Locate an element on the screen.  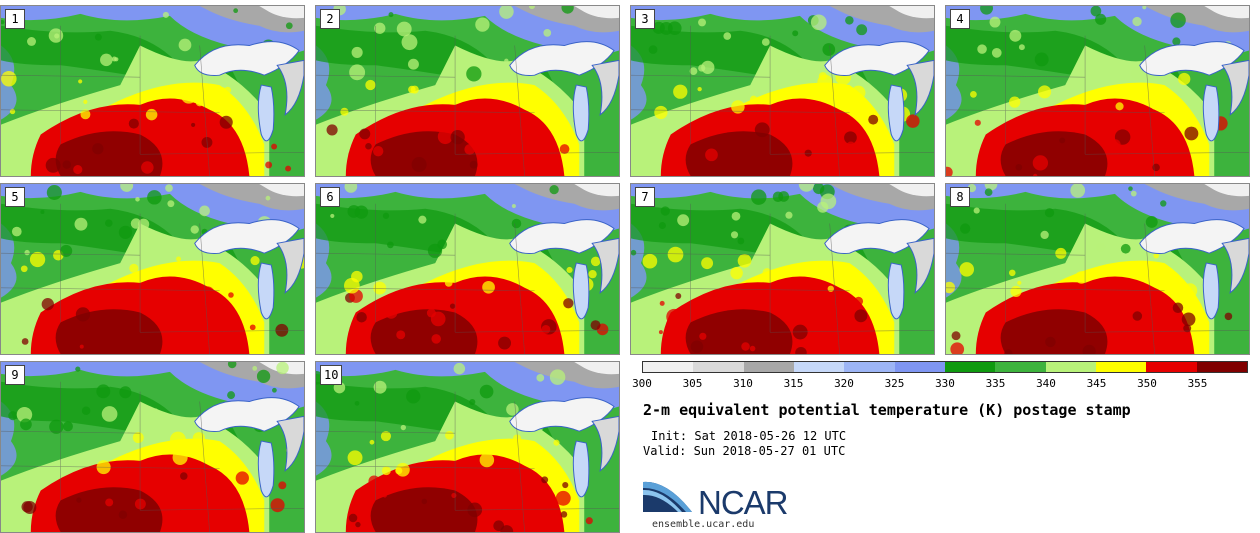
colorbar-tick-label: 350 is located at coordinates (1147, 383).